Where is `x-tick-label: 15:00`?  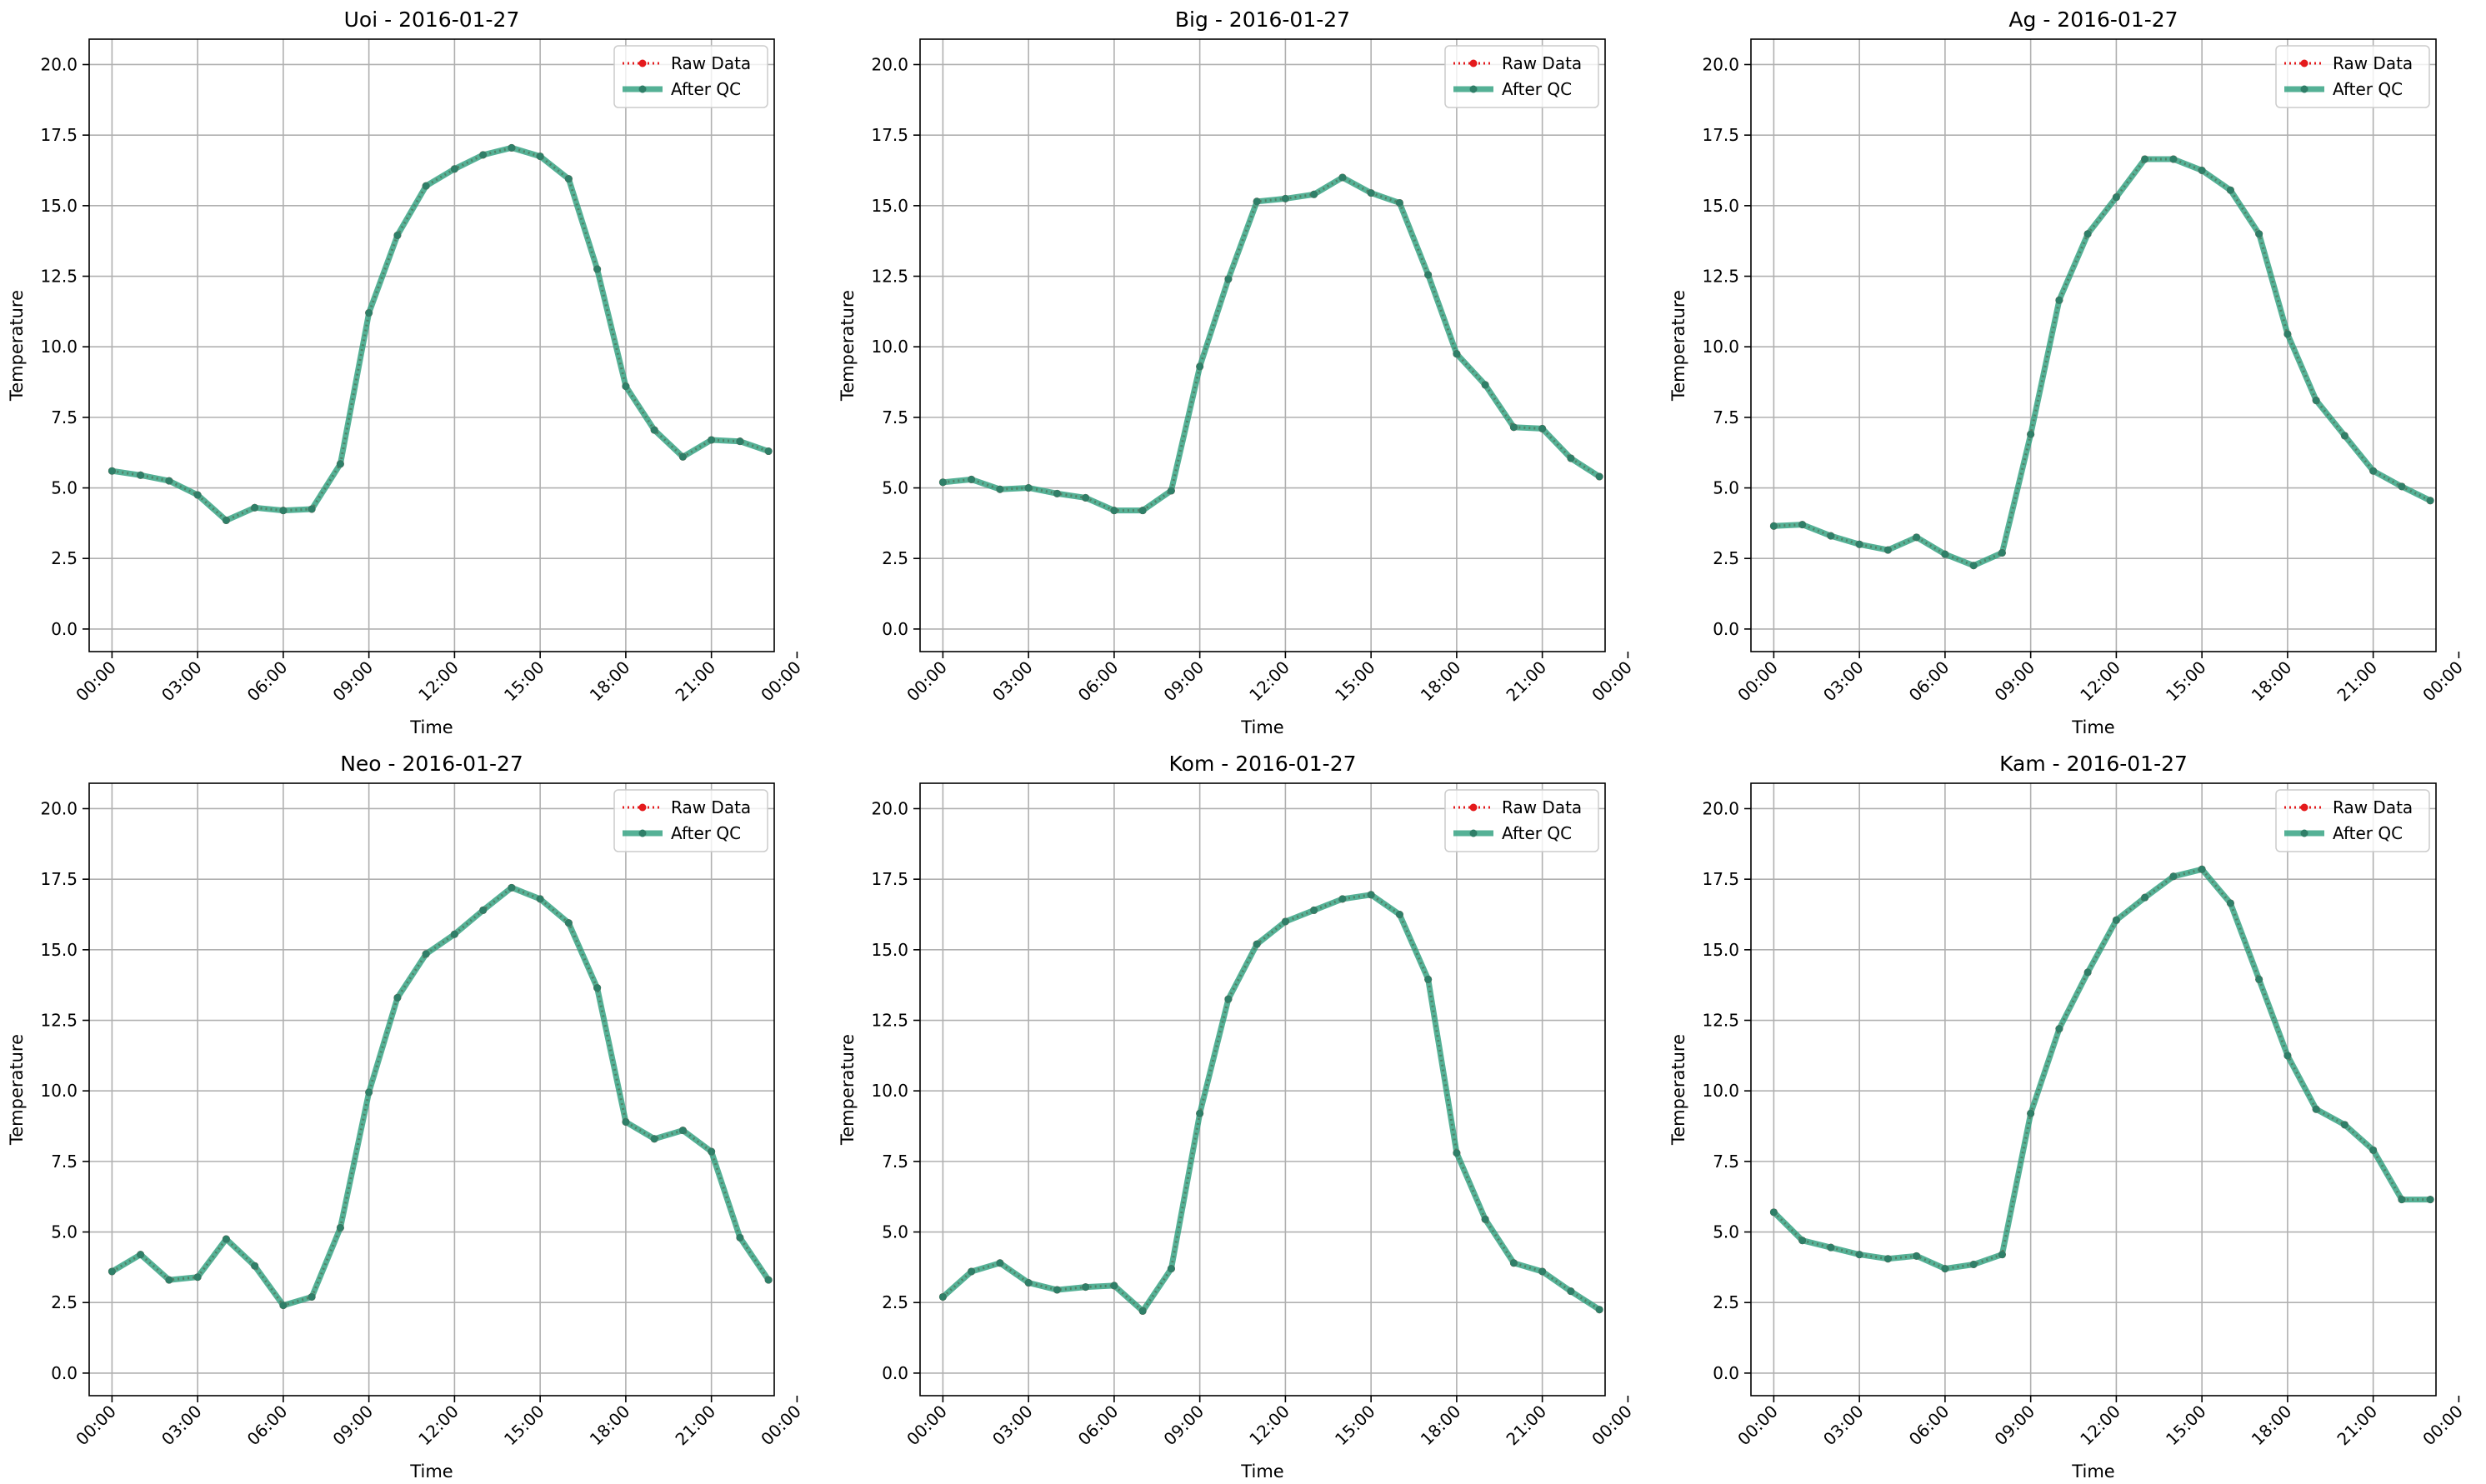 x-tick-label: 15:00 is located at coordinates (2186, 1426).